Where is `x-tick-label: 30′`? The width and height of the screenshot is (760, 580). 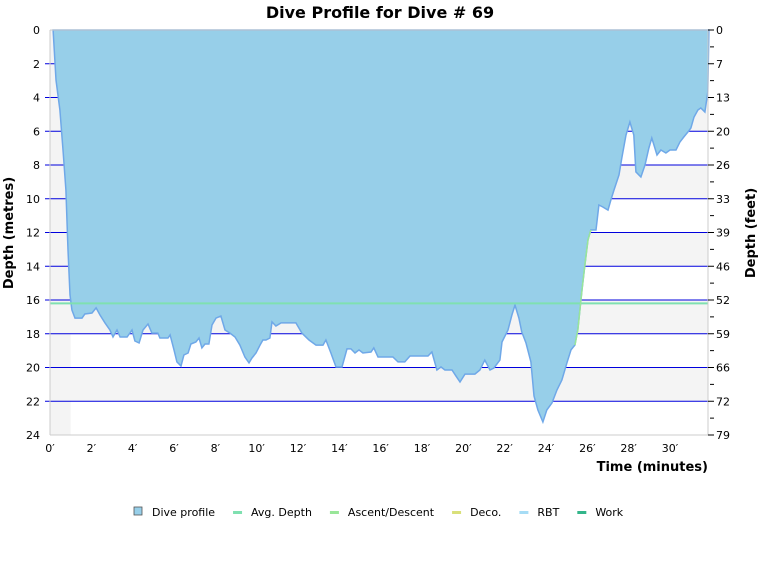
x-tick-label: 30′ is located at coordinates (670, 448).